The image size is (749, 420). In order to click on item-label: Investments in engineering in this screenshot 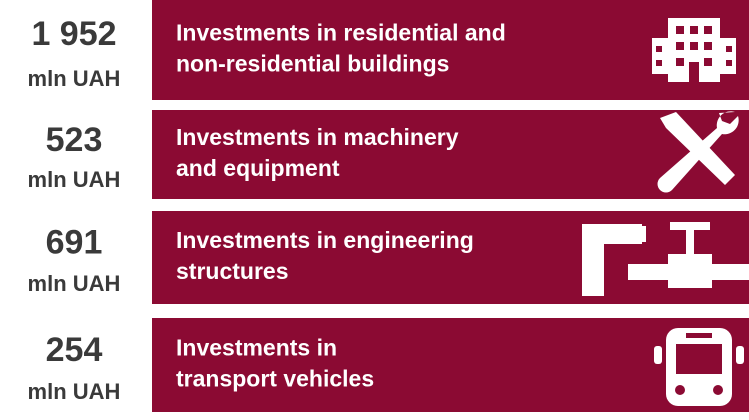, I will do `click(325, 240)`.